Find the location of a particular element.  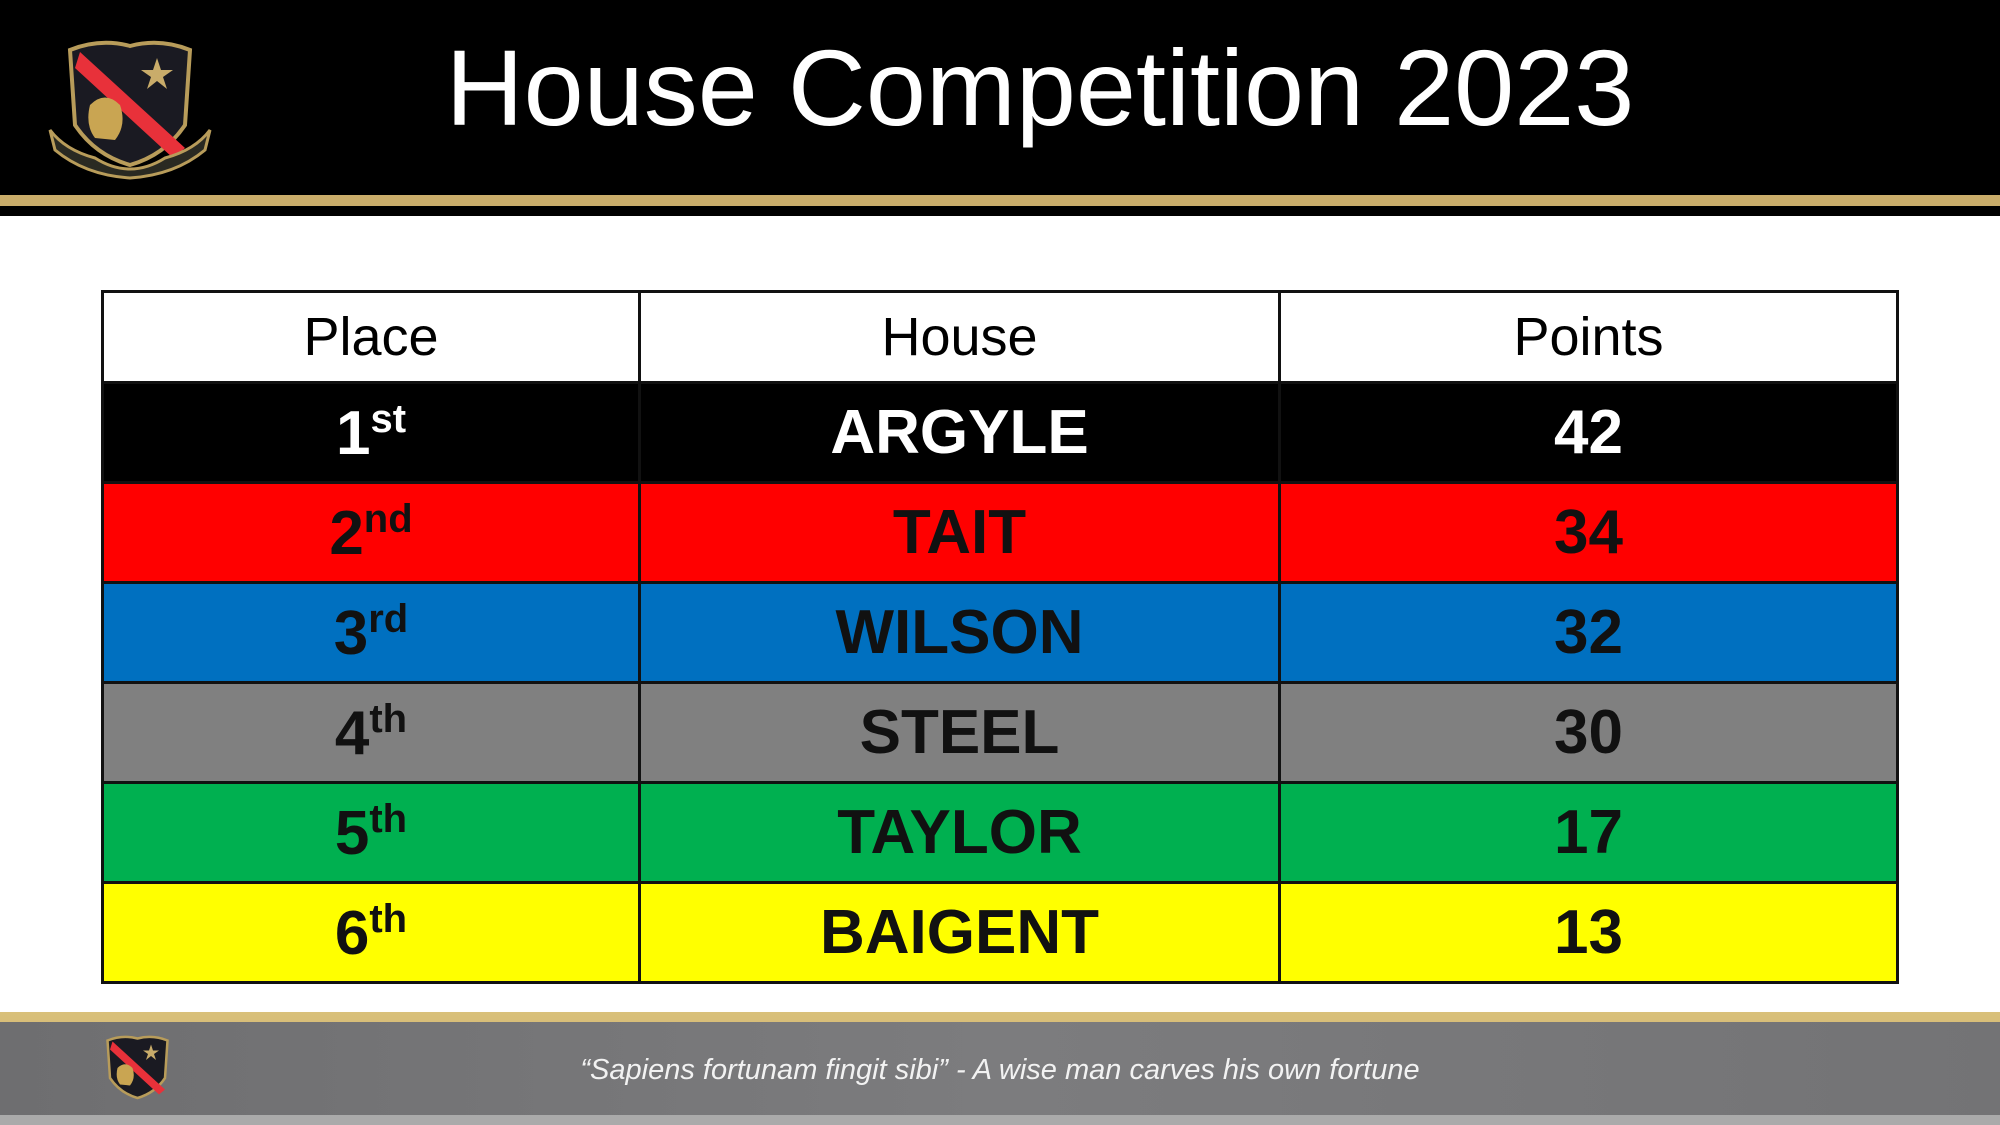

table-row: 5th TAYLOR 17 is located at coordinates (1000, 832).